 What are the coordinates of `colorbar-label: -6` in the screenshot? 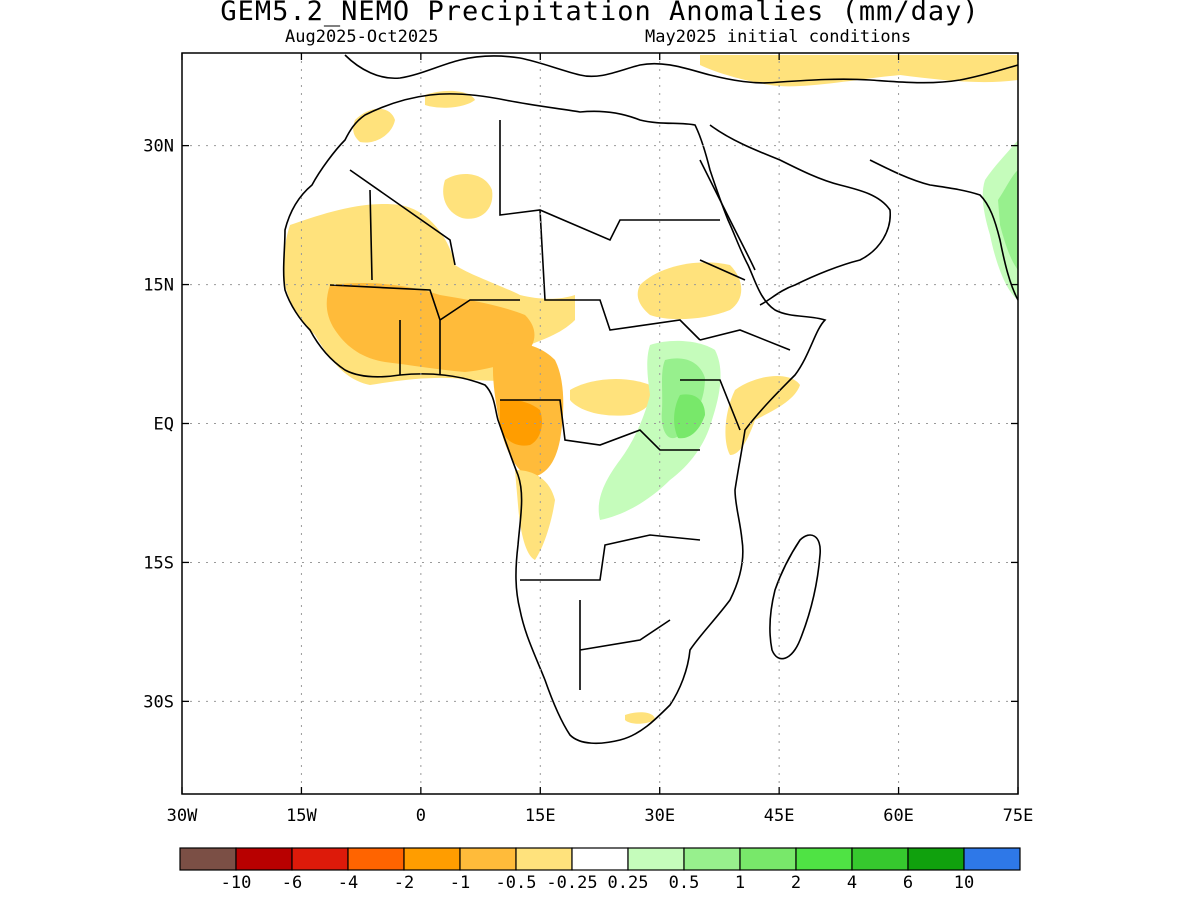 It's located at (292, 883).